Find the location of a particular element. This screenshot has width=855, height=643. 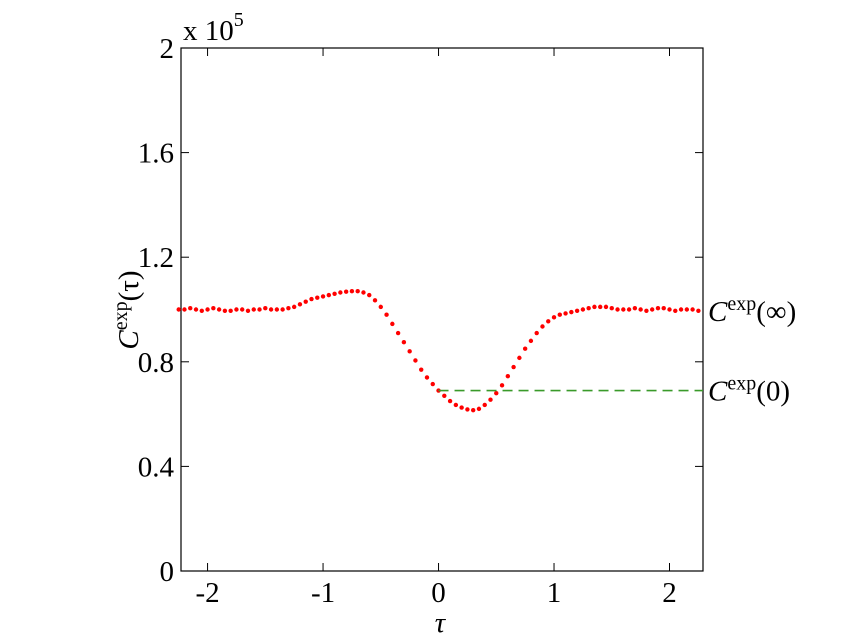

formula-arg: (τ) is located at coordinates (129, 285).